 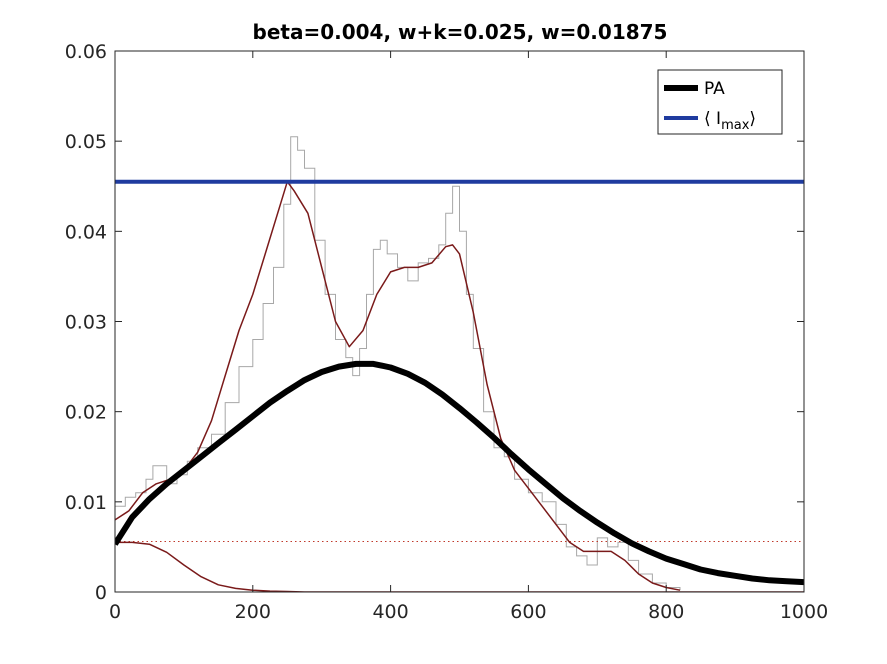 I want to click on x-tick-label: 400, so click(x=390, y=612).